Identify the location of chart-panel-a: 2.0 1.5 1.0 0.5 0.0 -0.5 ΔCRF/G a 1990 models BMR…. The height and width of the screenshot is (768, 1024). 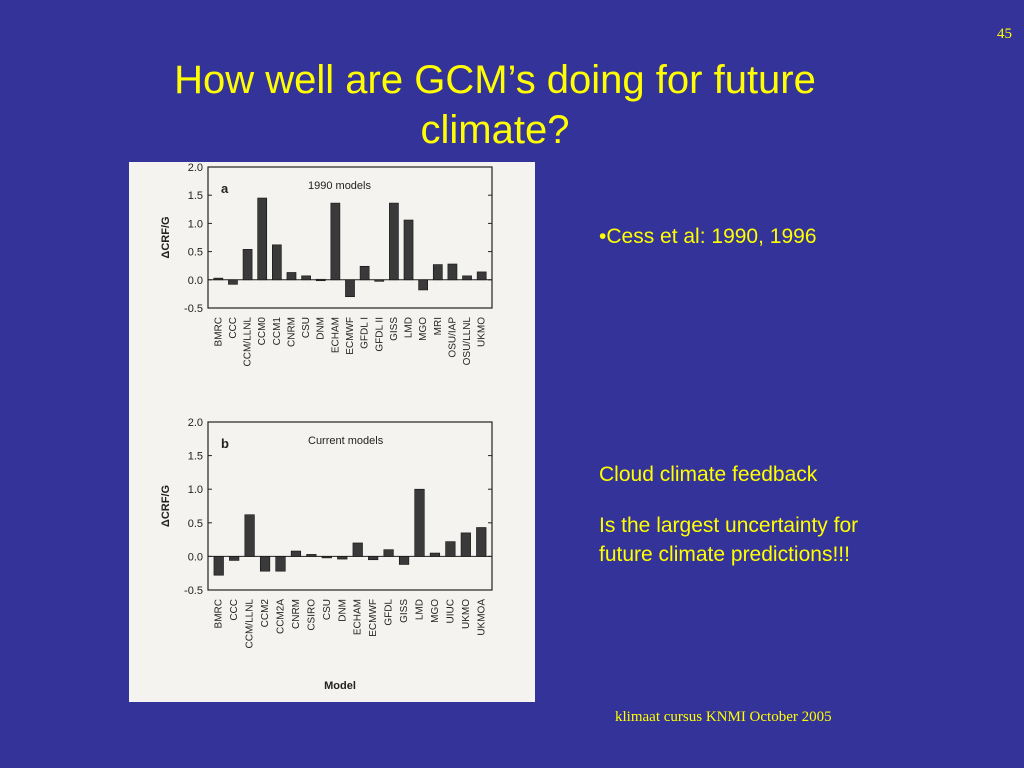
(326, 264).